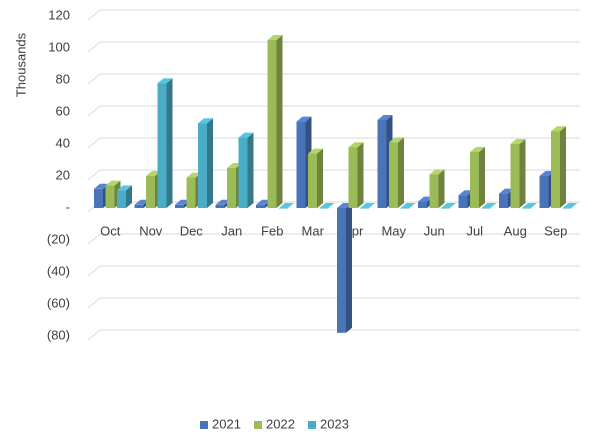  I want to click on y-tick-label: (20), so click(58, 238).